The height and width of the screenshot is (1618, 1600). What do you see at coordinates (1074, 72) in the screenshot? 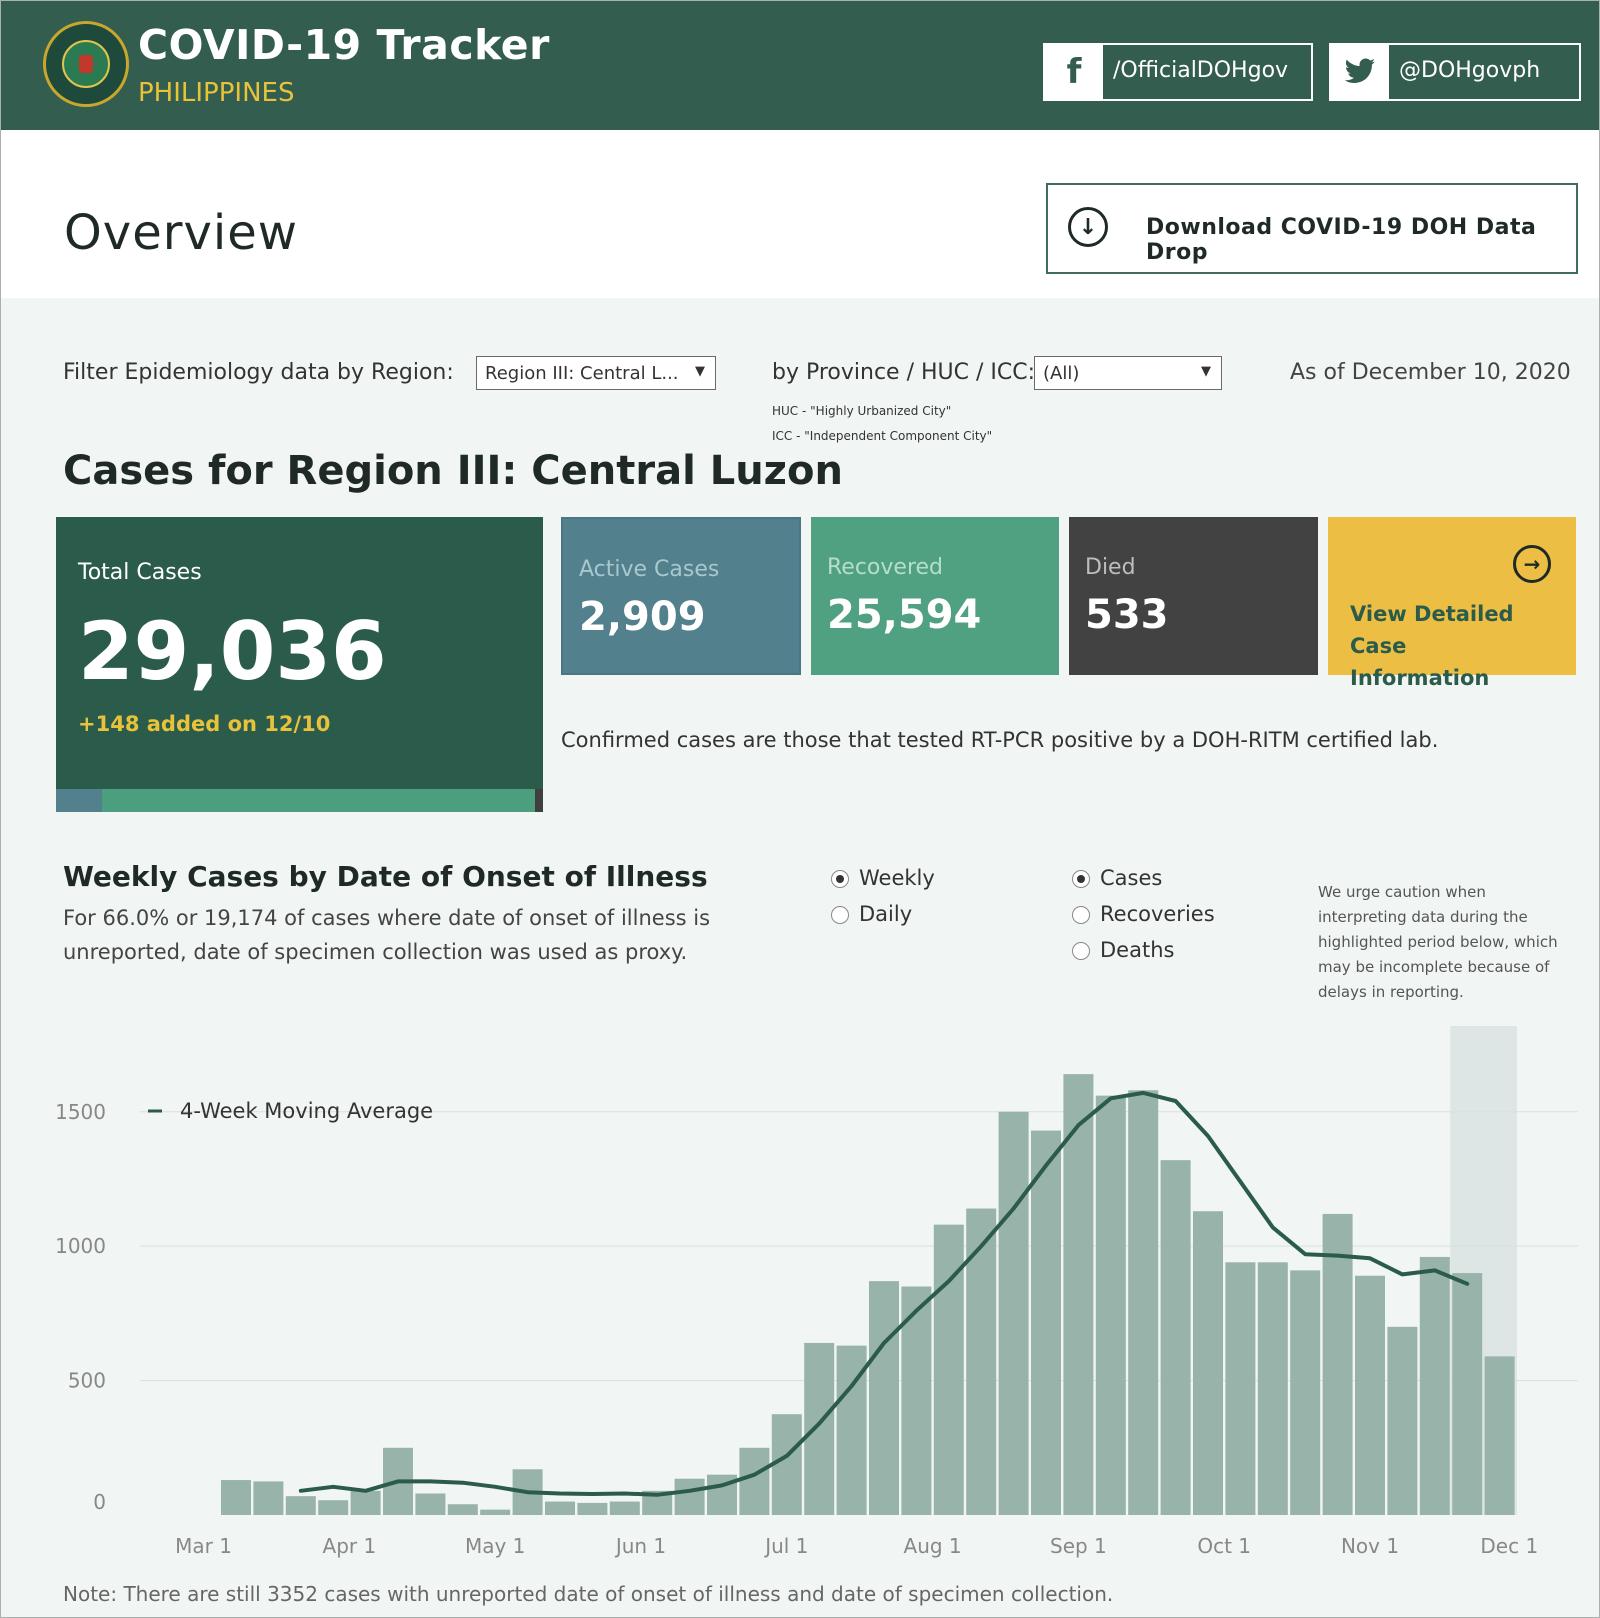
I see `facebook-icon: f` at bounding box center [1074, 72].